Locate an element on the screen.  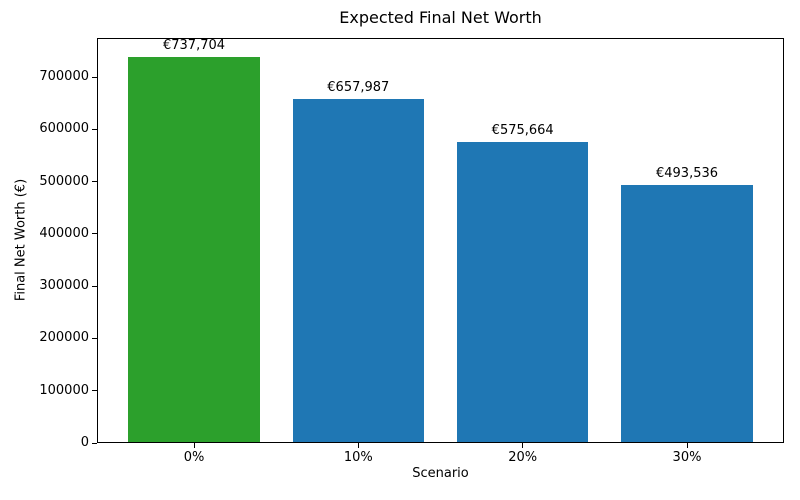
y-tick-label: 0 is located at coordinates (84, 442).